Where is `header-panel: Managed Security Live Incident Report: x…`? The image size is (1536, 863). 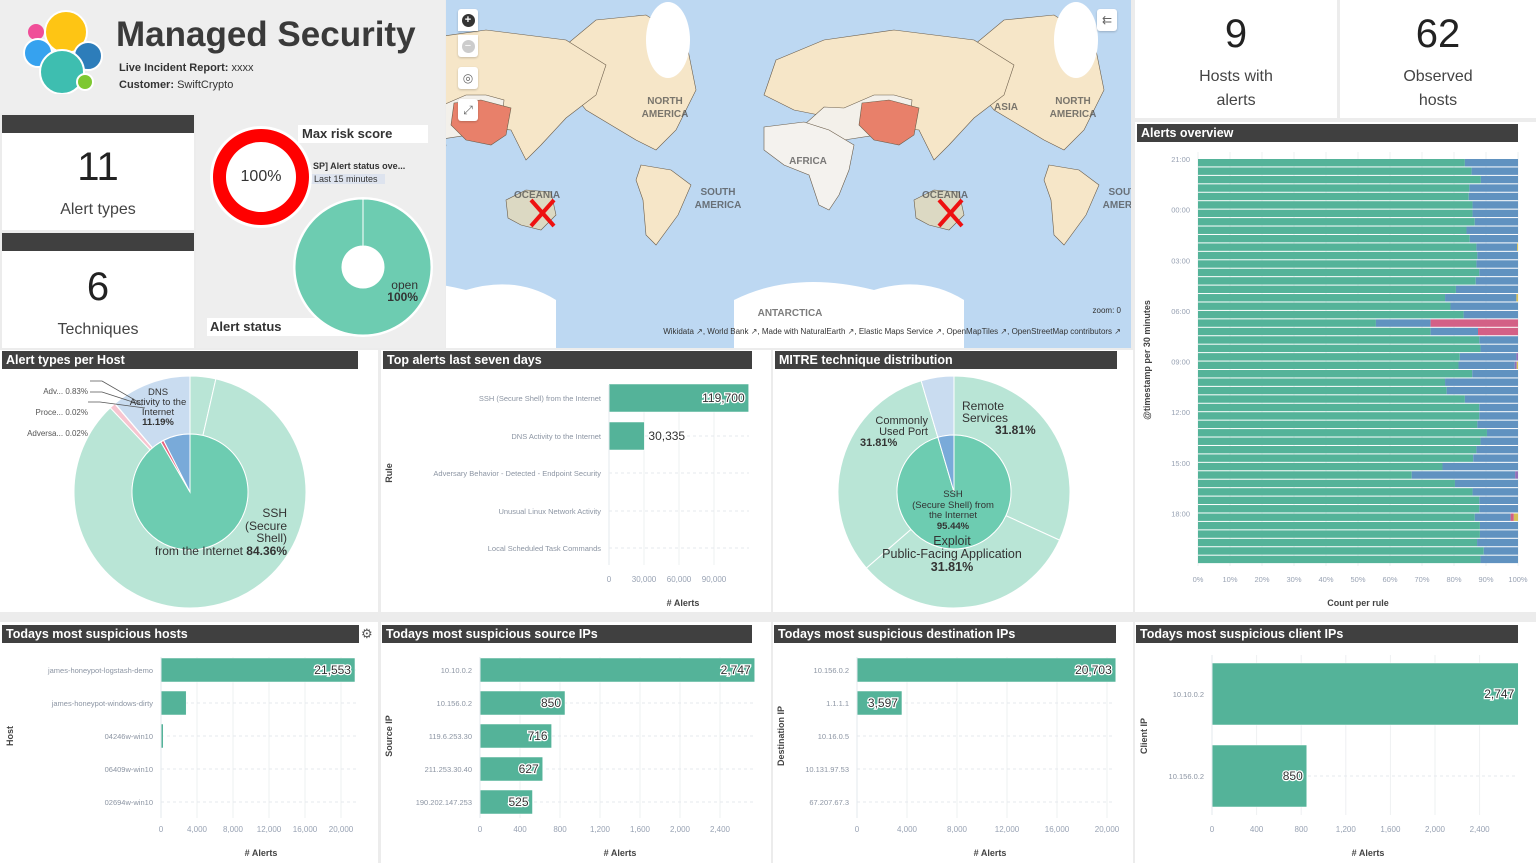 header-panel: Managed Security Live Incident Report: x… is located at coordinates (222, 56).